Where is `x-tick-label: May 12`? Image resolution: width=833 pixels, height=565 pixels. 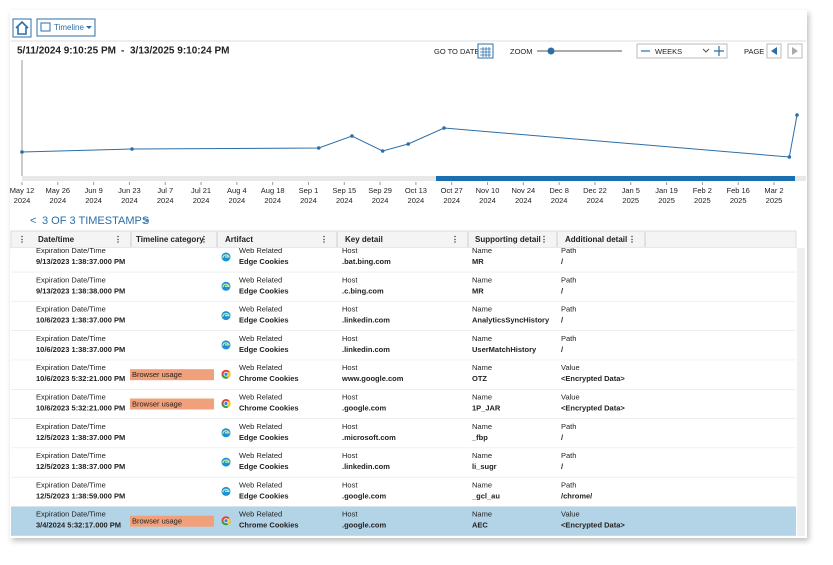
x-tick-label: May 12 is located at coordinates (22, 190).